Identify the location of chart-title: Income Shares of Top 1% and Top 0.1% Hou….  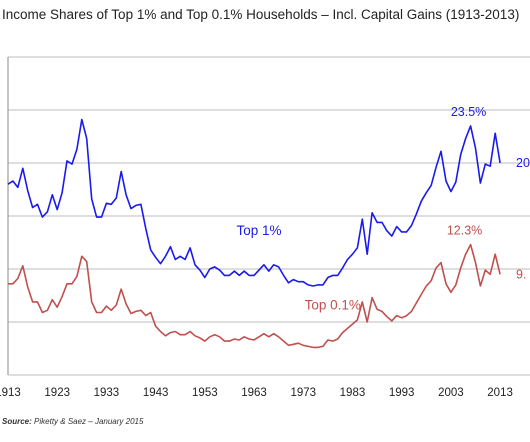
(261, 14).